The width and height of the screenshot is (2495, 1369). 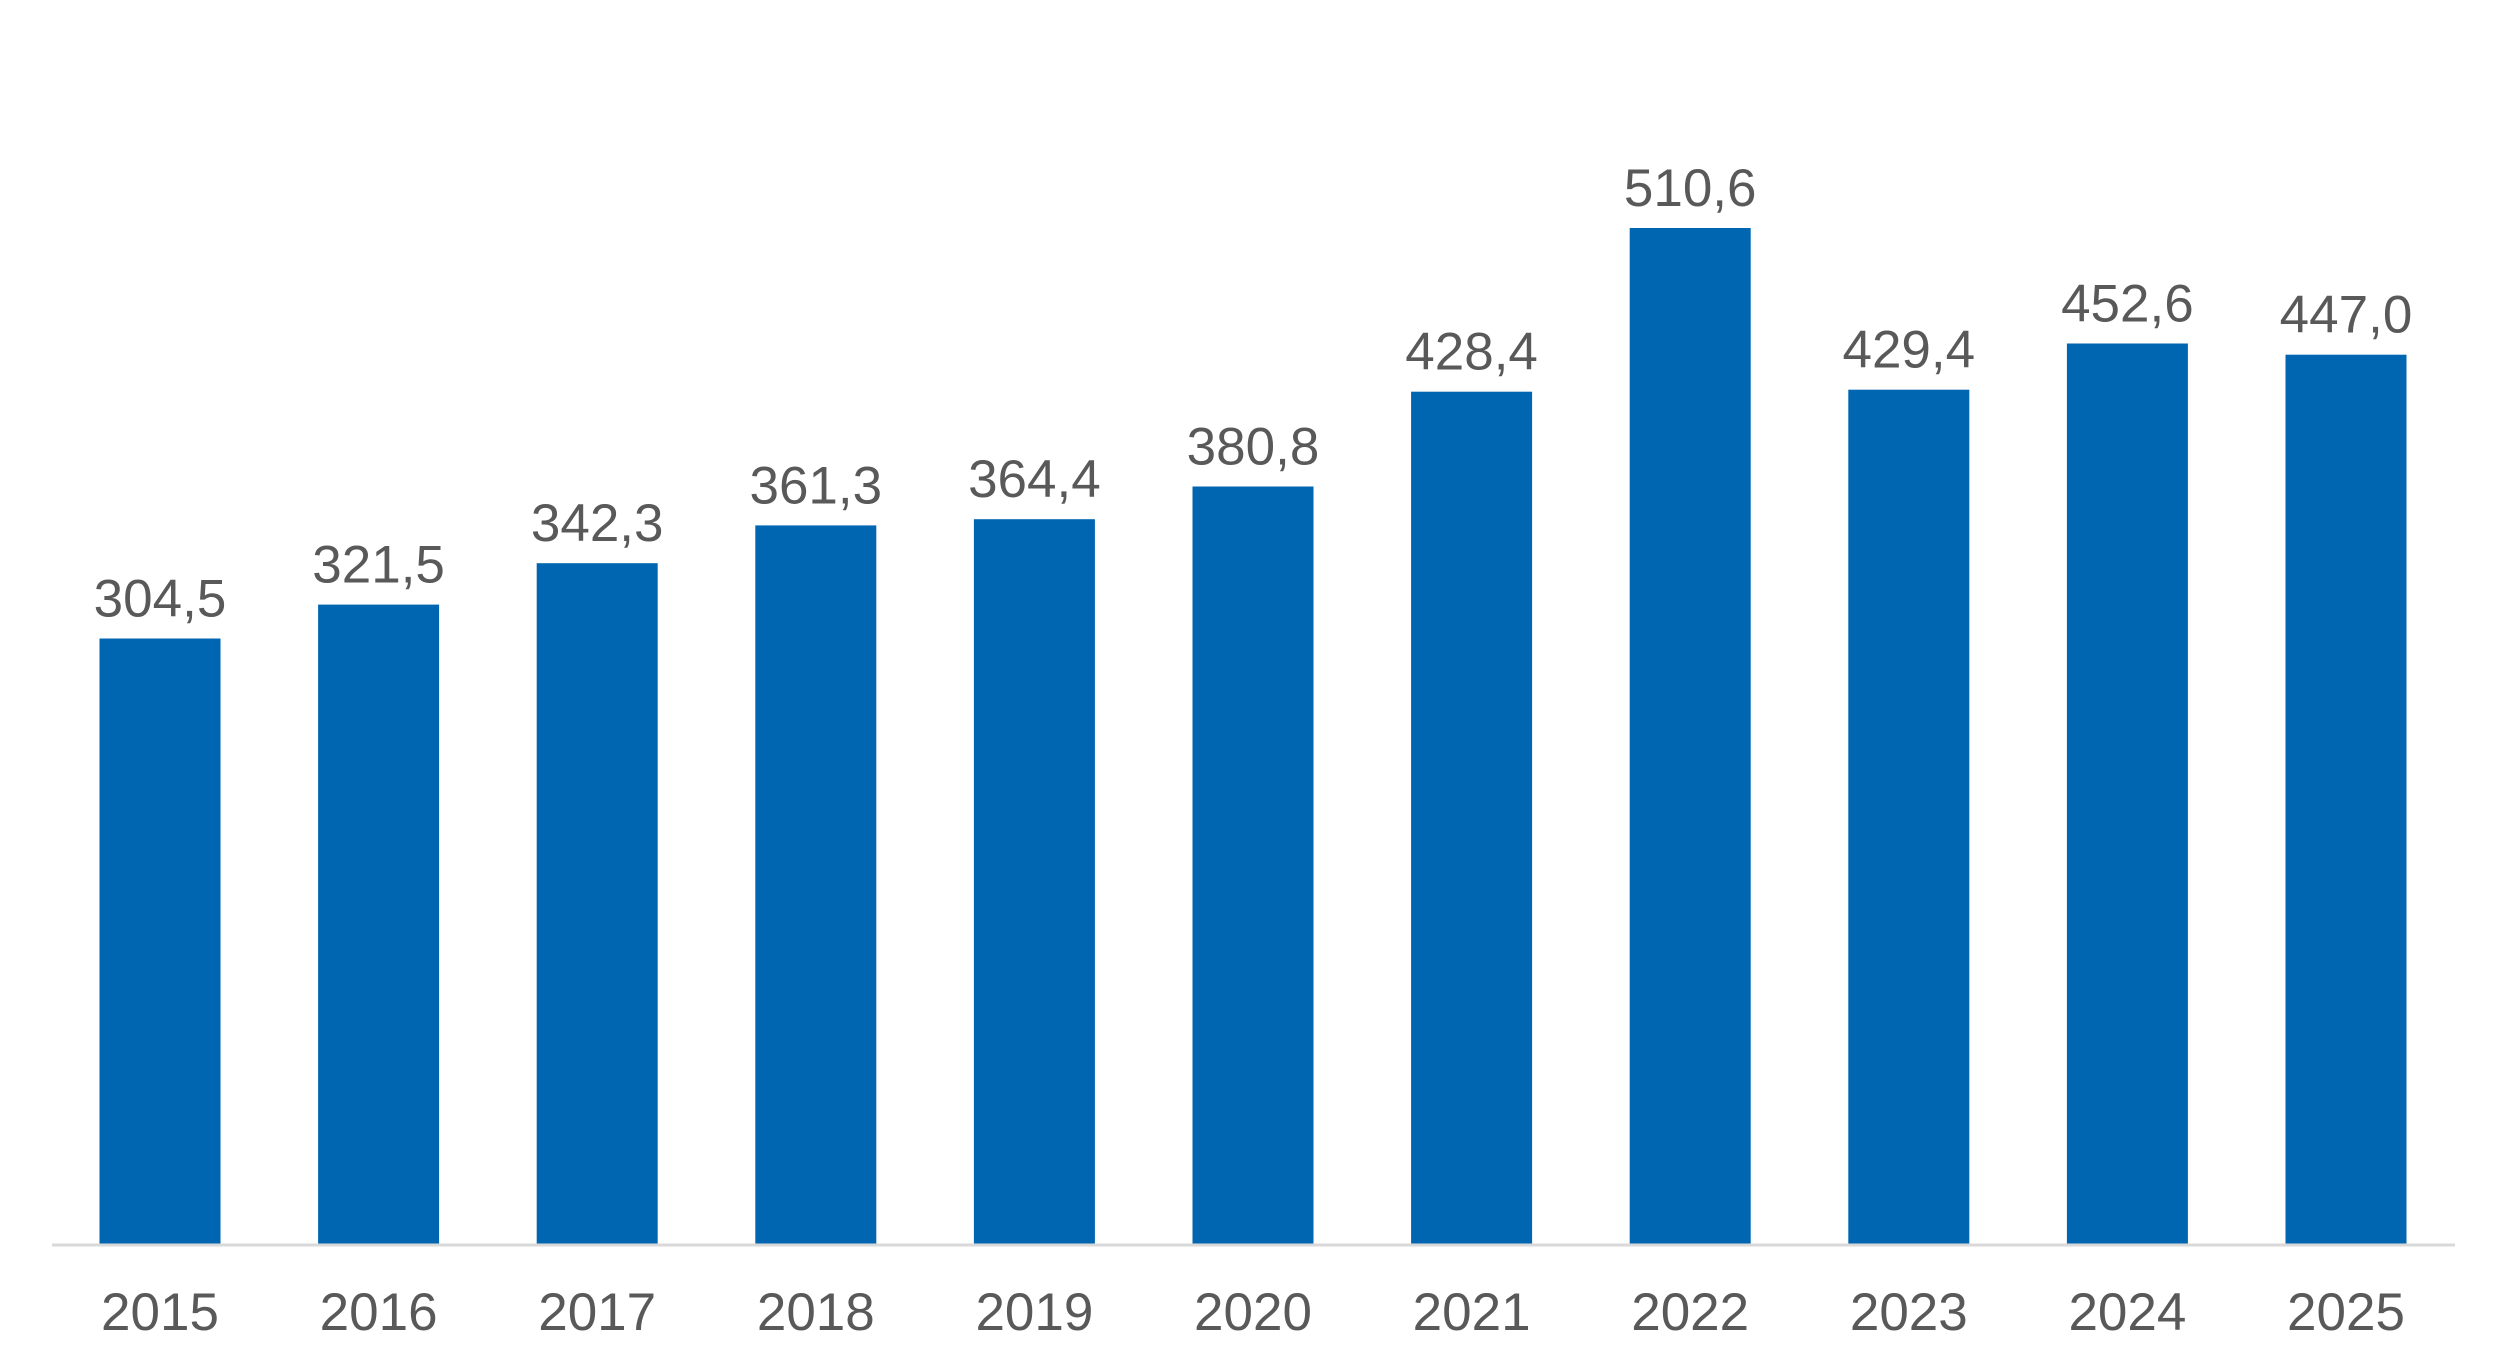 What do you see at coordinates (1253, 447) in the screenshot?
I see `value-label-2020: 380,8` at bounding box center [1253, 447].